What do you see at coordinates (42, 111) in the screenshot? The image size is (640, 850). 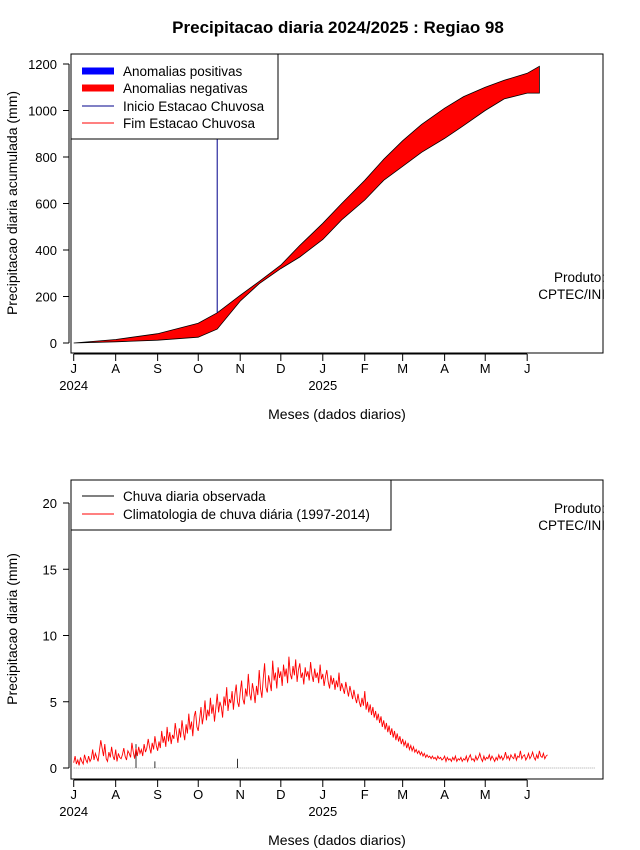 I see `y-tick-label: 1000` at bounding box center [42, 111].